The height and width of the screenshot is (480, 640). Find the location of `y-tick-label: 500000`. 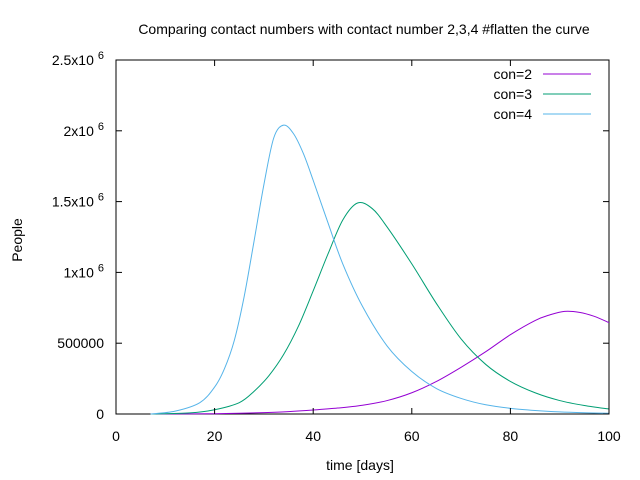

y-tick-label: 500000 is located at coordinates (80, 343).